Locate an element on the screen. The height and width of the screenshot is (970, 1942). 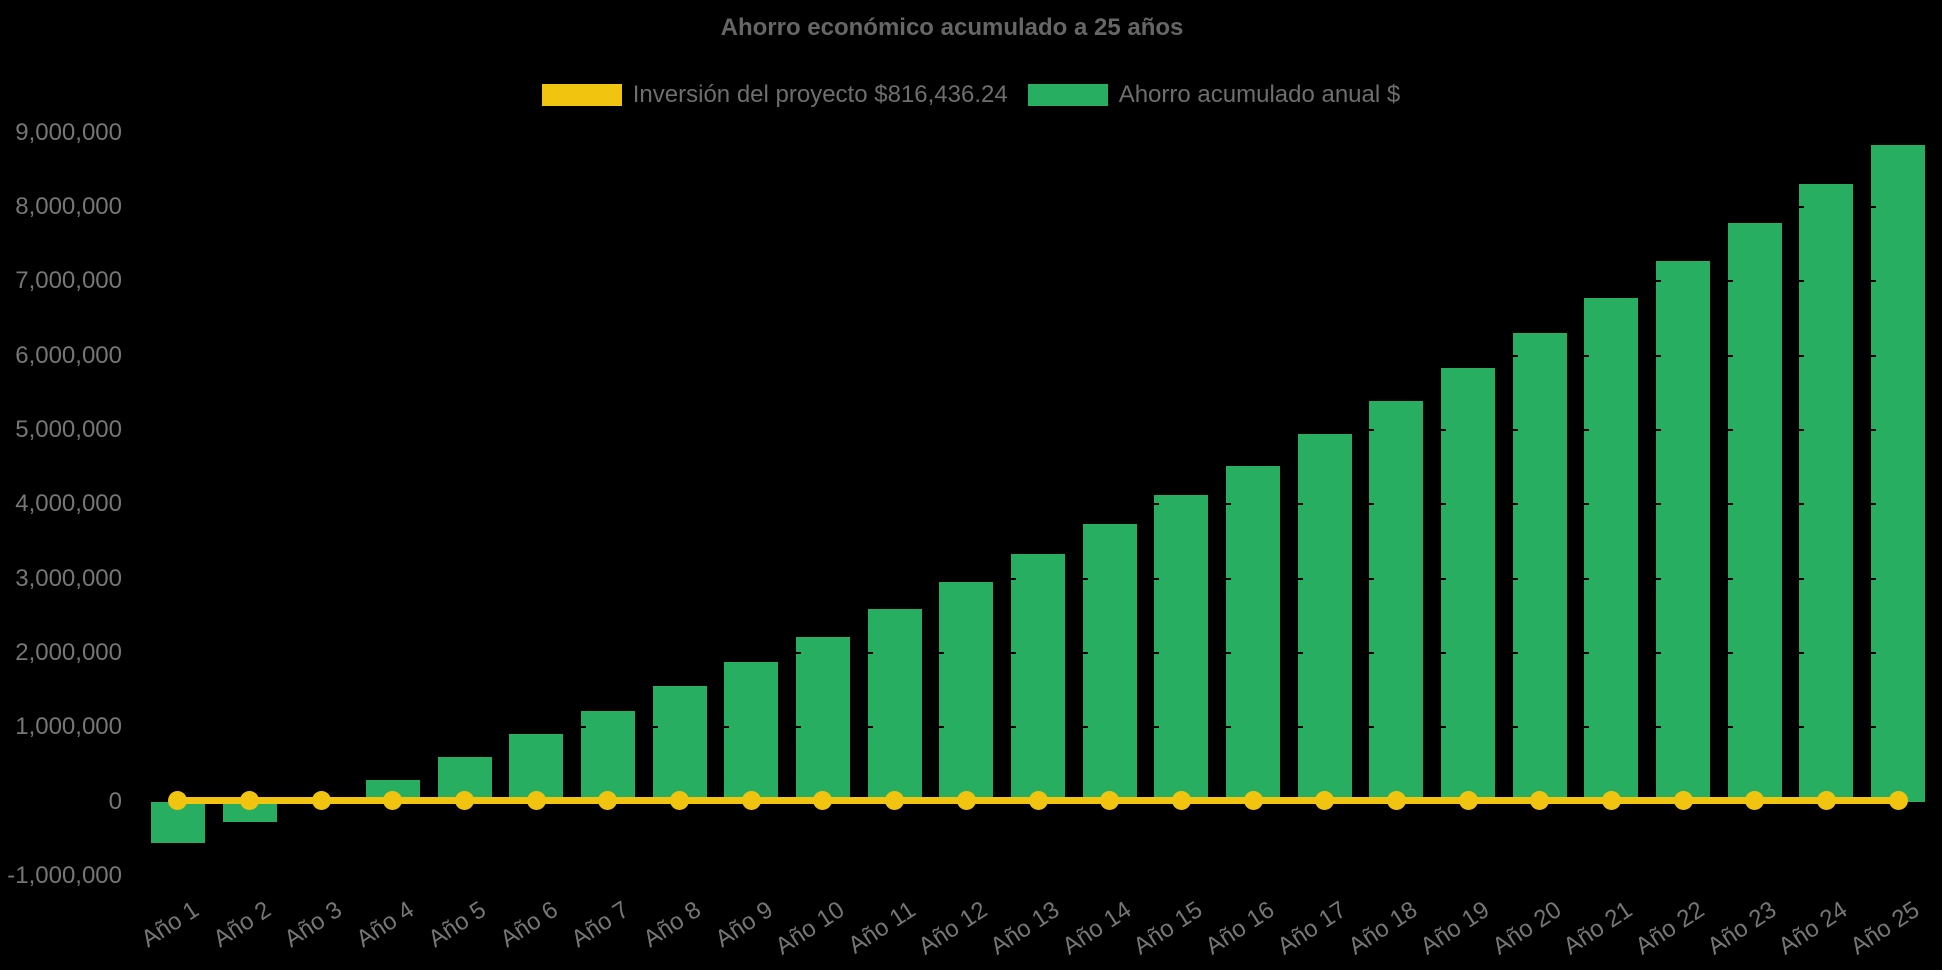
y-tick-label: 9,000,000 is located at coordinates (68, 132).